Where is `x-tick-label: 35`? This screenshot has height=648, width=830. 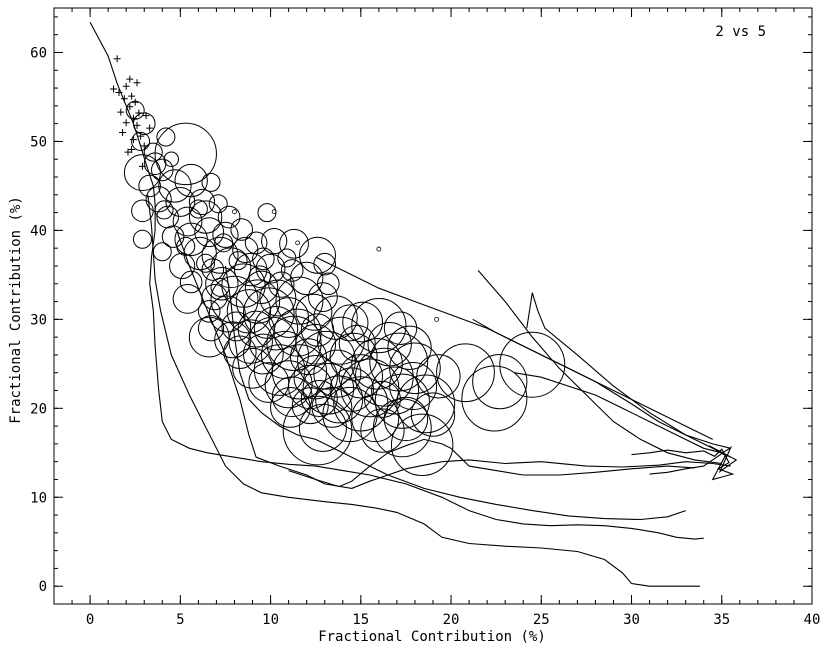
x-tick-label: 35 is located at coordinates (721, 620).